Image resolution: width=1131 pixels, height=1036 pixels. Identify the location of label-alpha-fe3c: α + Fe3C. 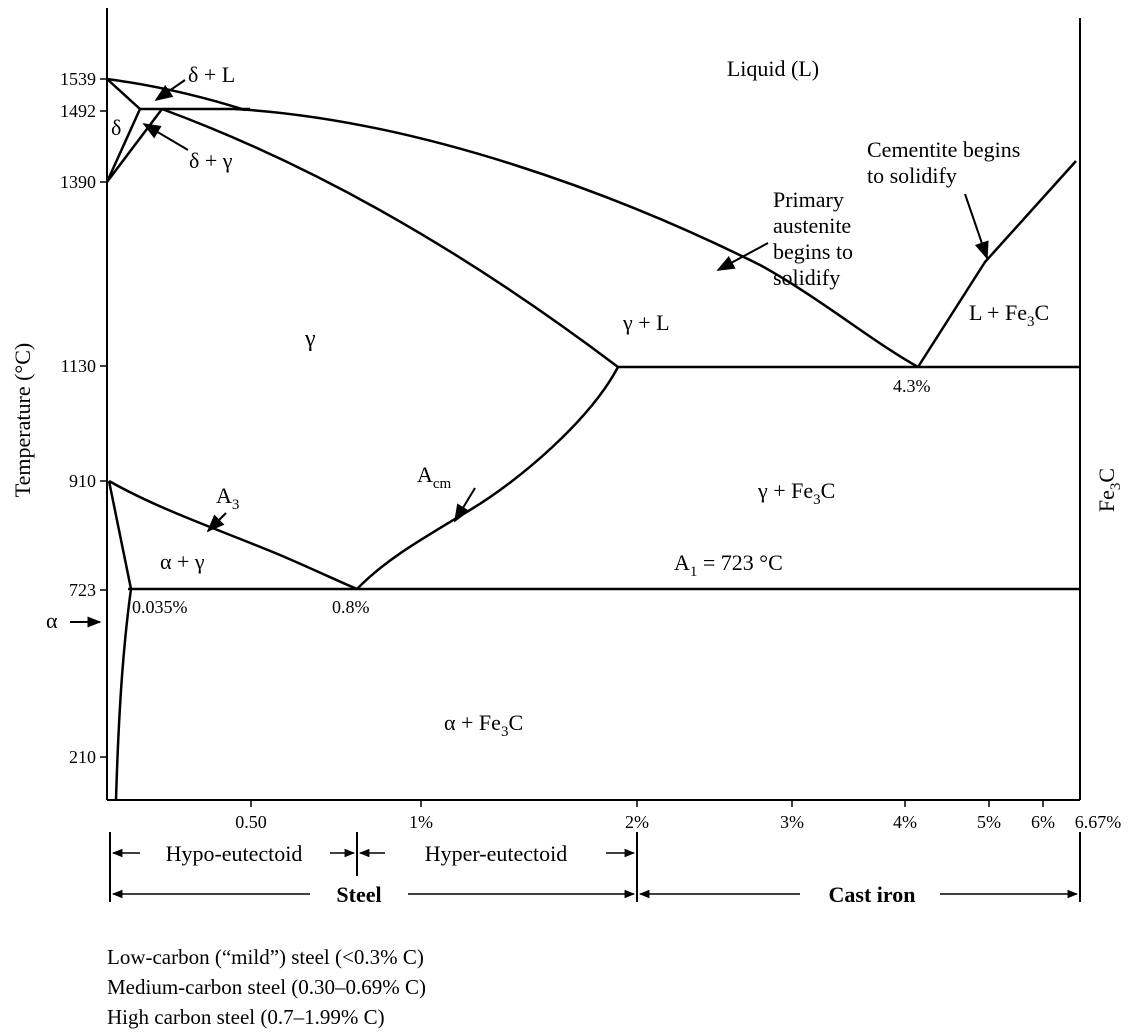
(483, 725).